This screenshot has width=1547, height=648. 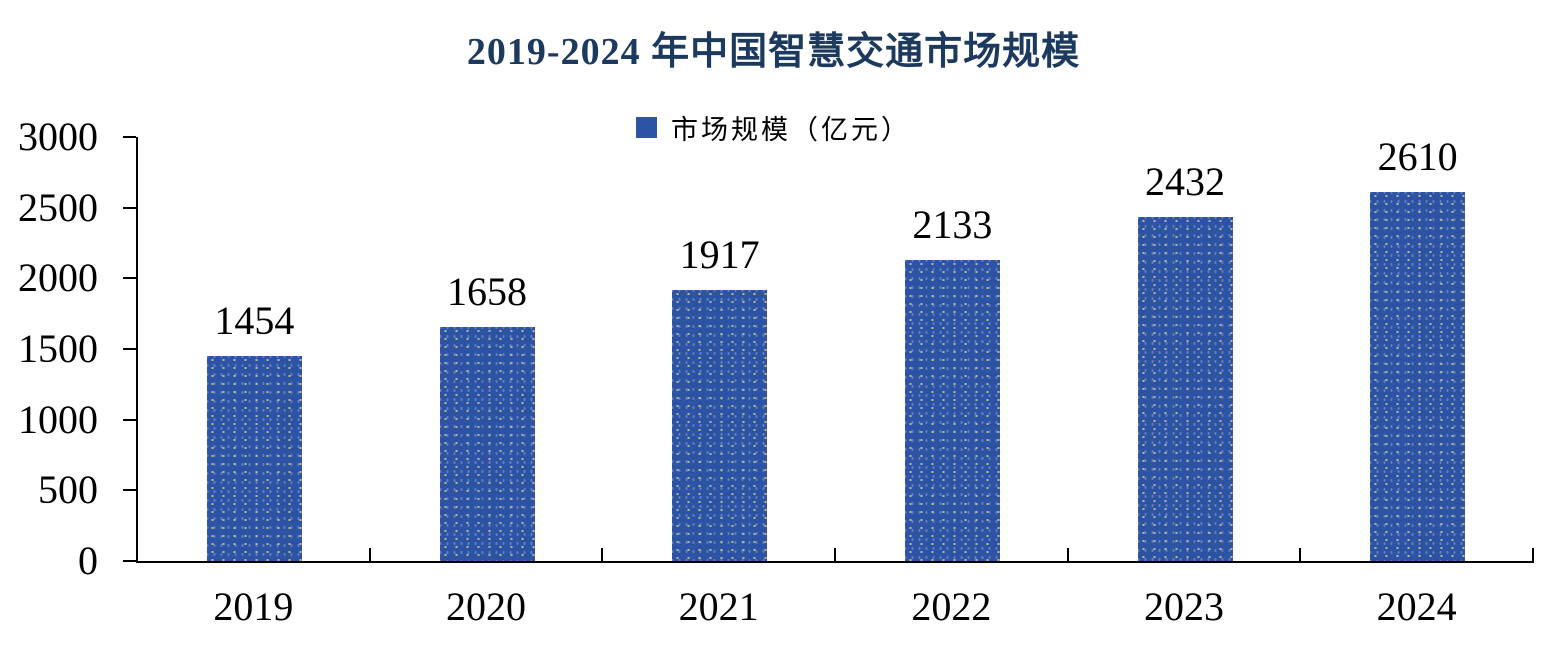 What do you see at coordinates (253, 606) in the screenshot?
I see `x-axis-label: 2019` at bounding box center [253, 606].